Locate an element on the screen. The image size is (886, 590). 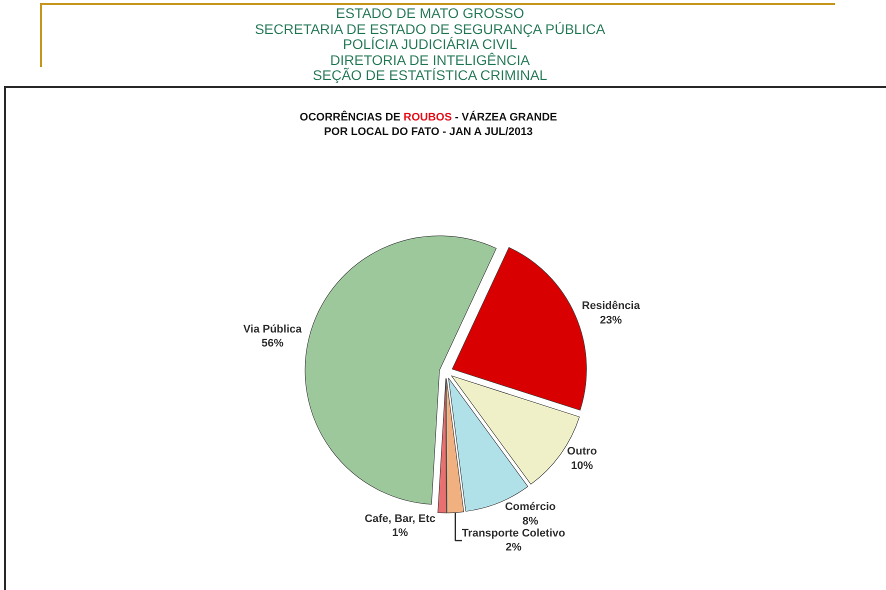
text: DIRETORIA DE INTELIGÊNCIA is located at coordinates (430, 60).